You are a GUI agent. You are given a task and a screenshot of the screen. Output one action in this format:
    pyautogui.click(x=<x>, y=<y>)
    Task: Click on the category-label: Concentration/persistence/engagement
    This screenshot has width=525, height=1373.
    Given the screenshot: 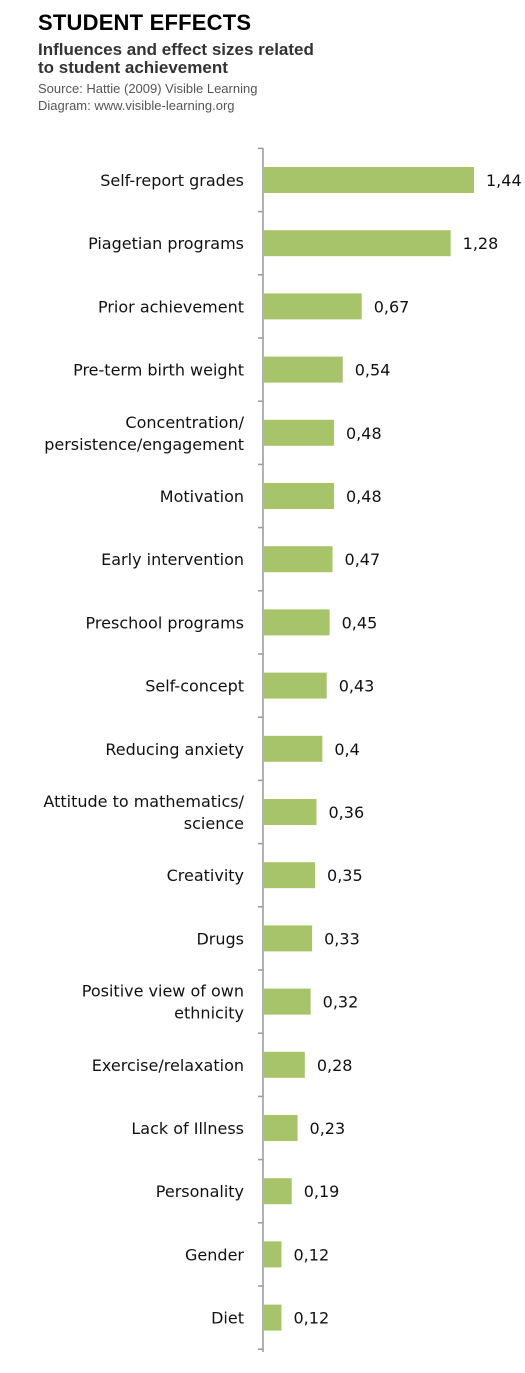 What is the action you would take?
    pyautogui.click(x=144, y=433)
    